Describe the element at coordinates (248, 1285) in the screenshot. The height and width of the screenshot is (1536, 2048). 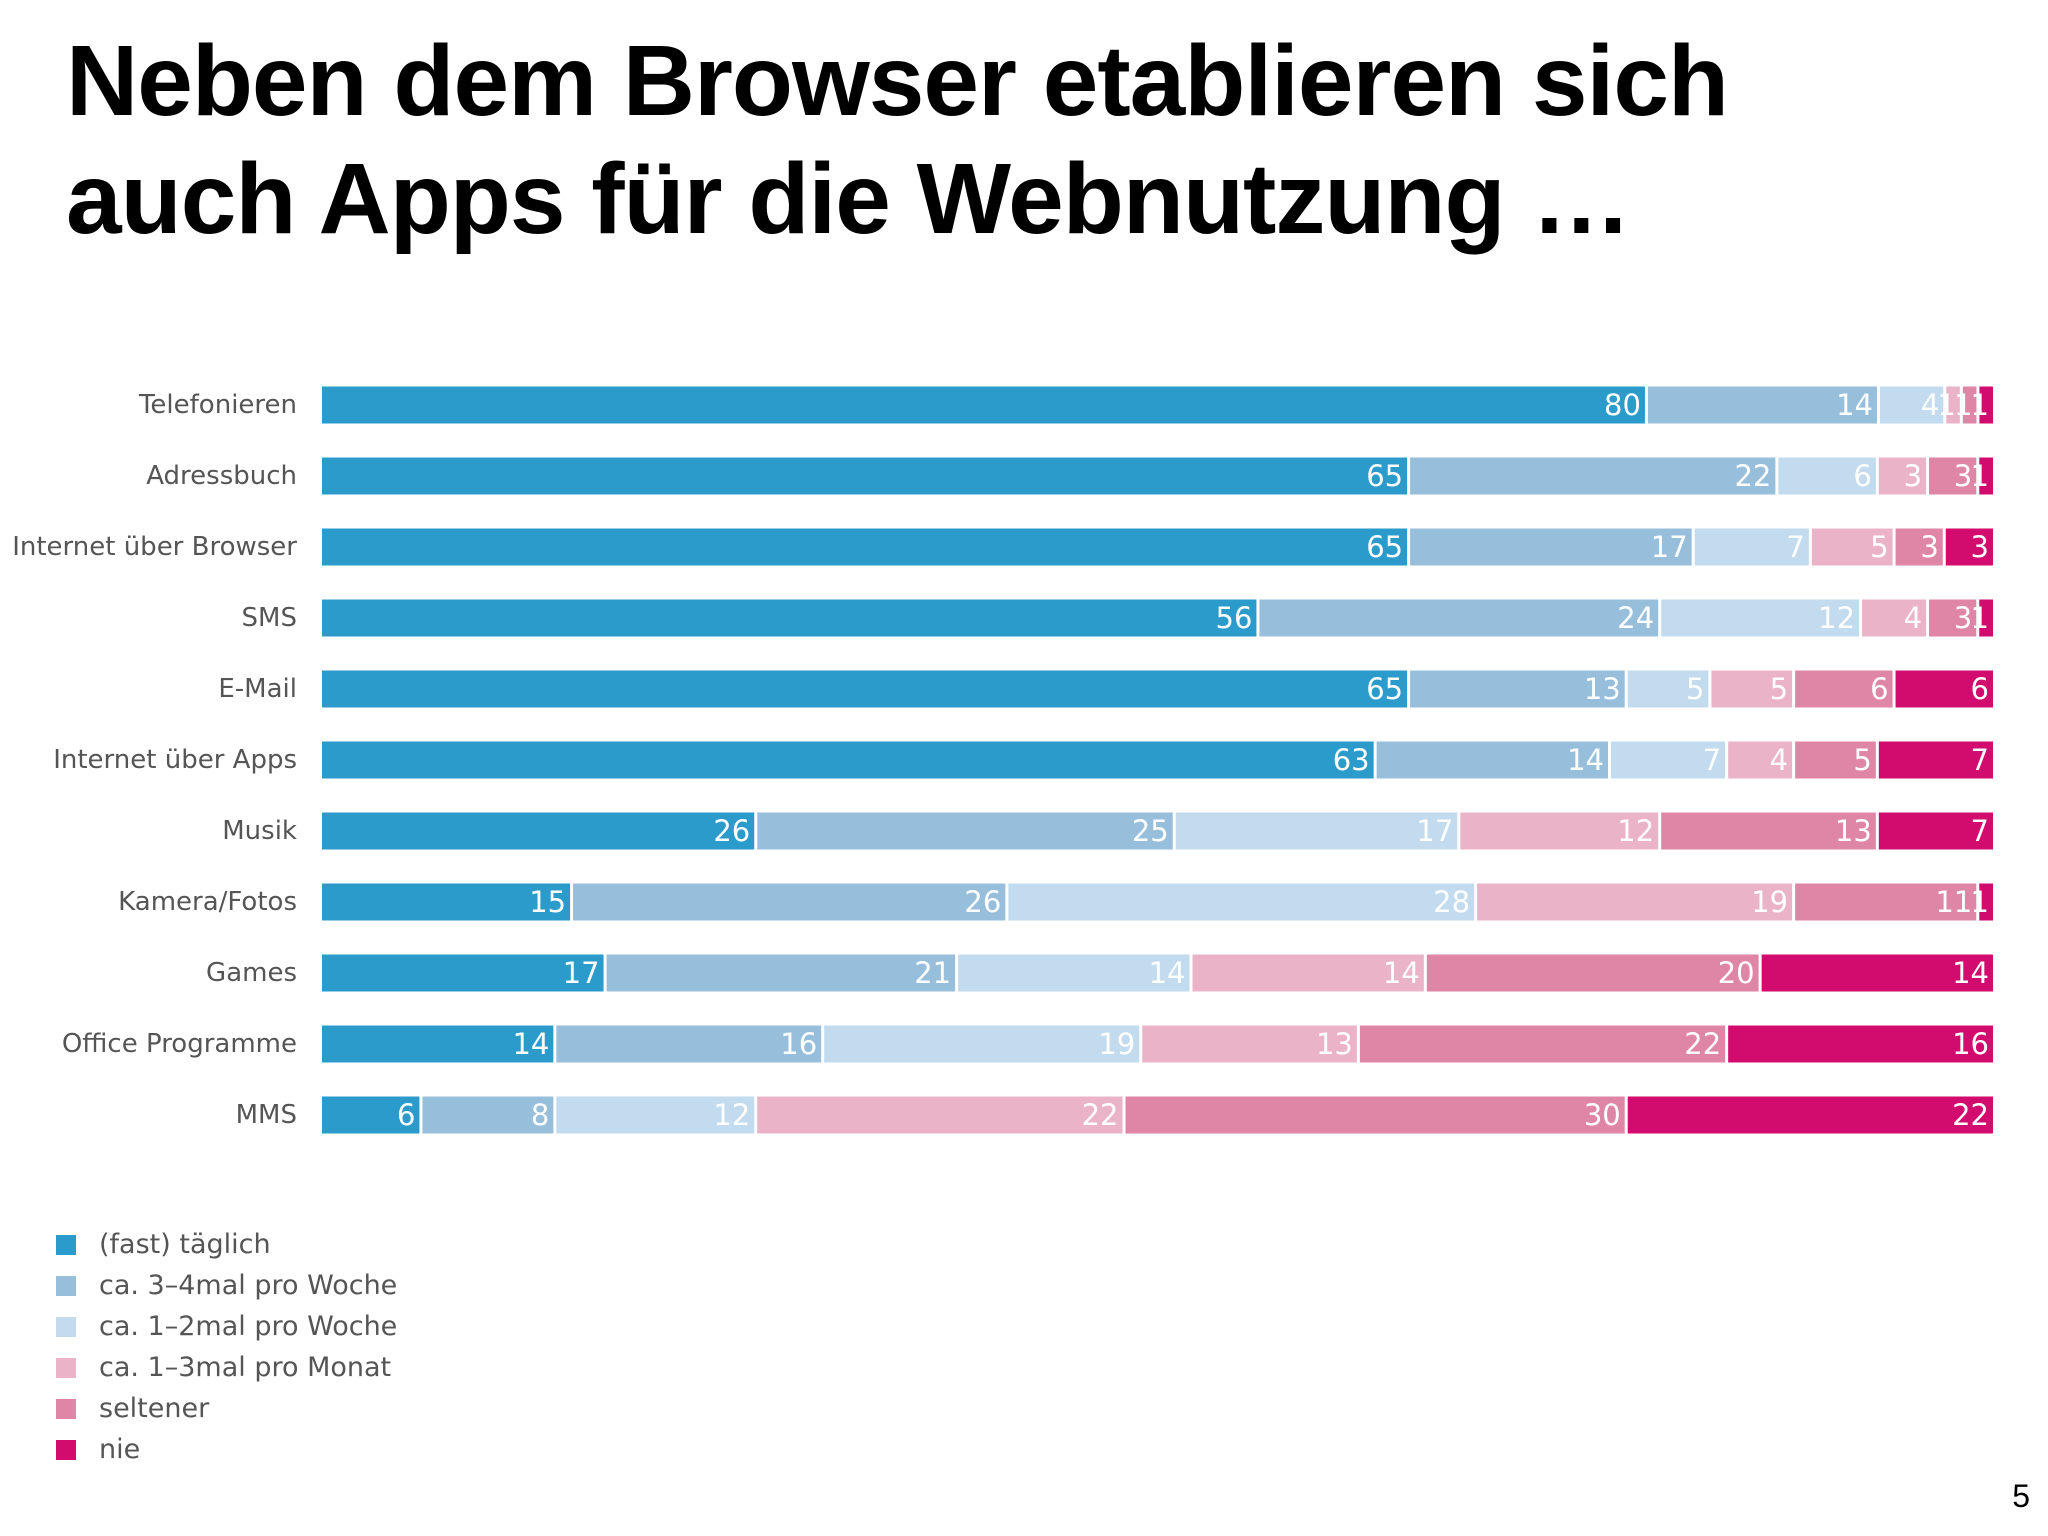
I see `legend-label: ca. 3–4mal pro Woche` at that location.